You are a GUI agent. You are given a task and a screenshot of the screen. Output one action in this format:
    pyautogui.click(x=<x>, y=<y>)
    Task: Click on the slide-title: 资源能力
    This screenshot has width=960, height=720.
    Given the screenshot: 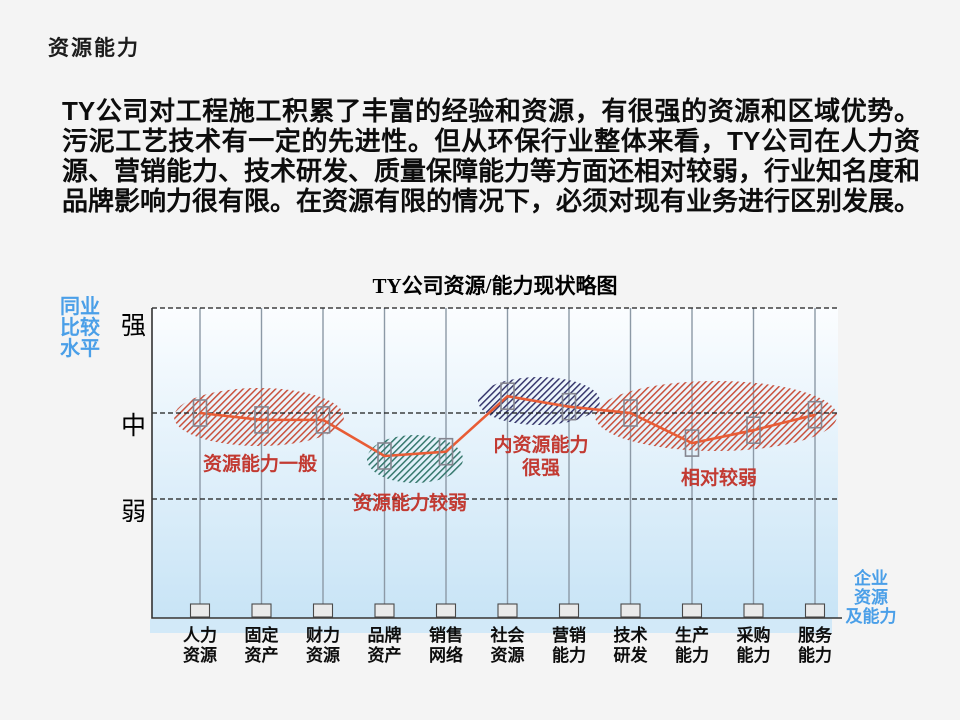 What is the action you would take?
    pyautogui.click(x=94, y=48)
    